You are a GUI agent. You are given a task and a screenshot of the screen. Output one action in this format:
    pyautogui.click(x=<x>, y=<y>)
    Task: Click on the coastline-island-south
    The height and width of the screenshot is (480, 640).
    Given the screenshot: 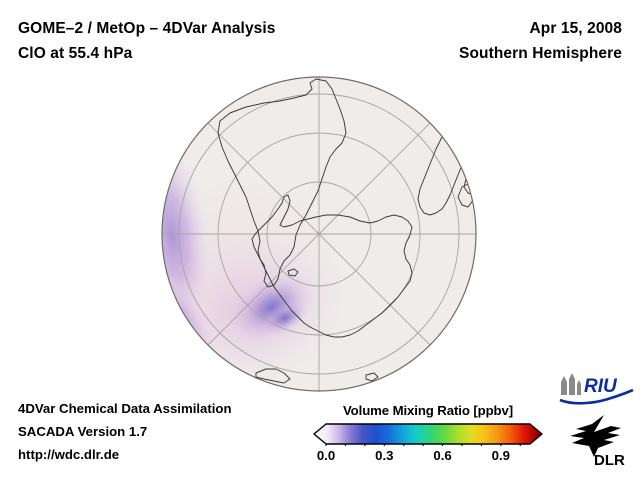 What is the action you would take?
    pyautogui.click(x=372, y=377)
    